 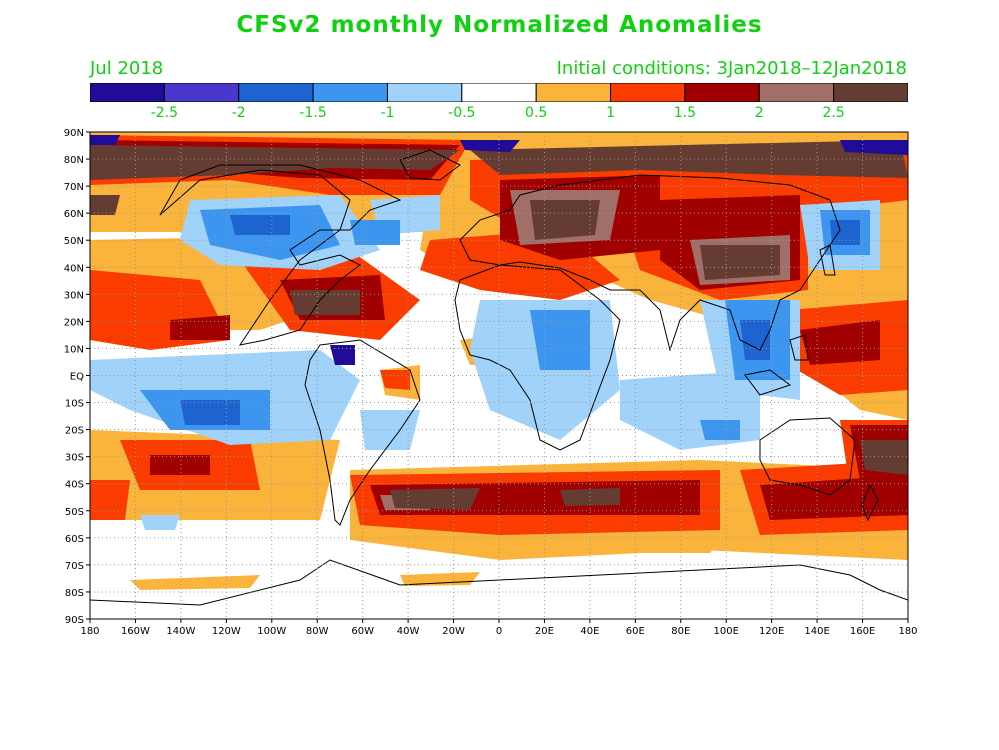 I want to click on longitude-label: 160W, so click(x=135, y=631).